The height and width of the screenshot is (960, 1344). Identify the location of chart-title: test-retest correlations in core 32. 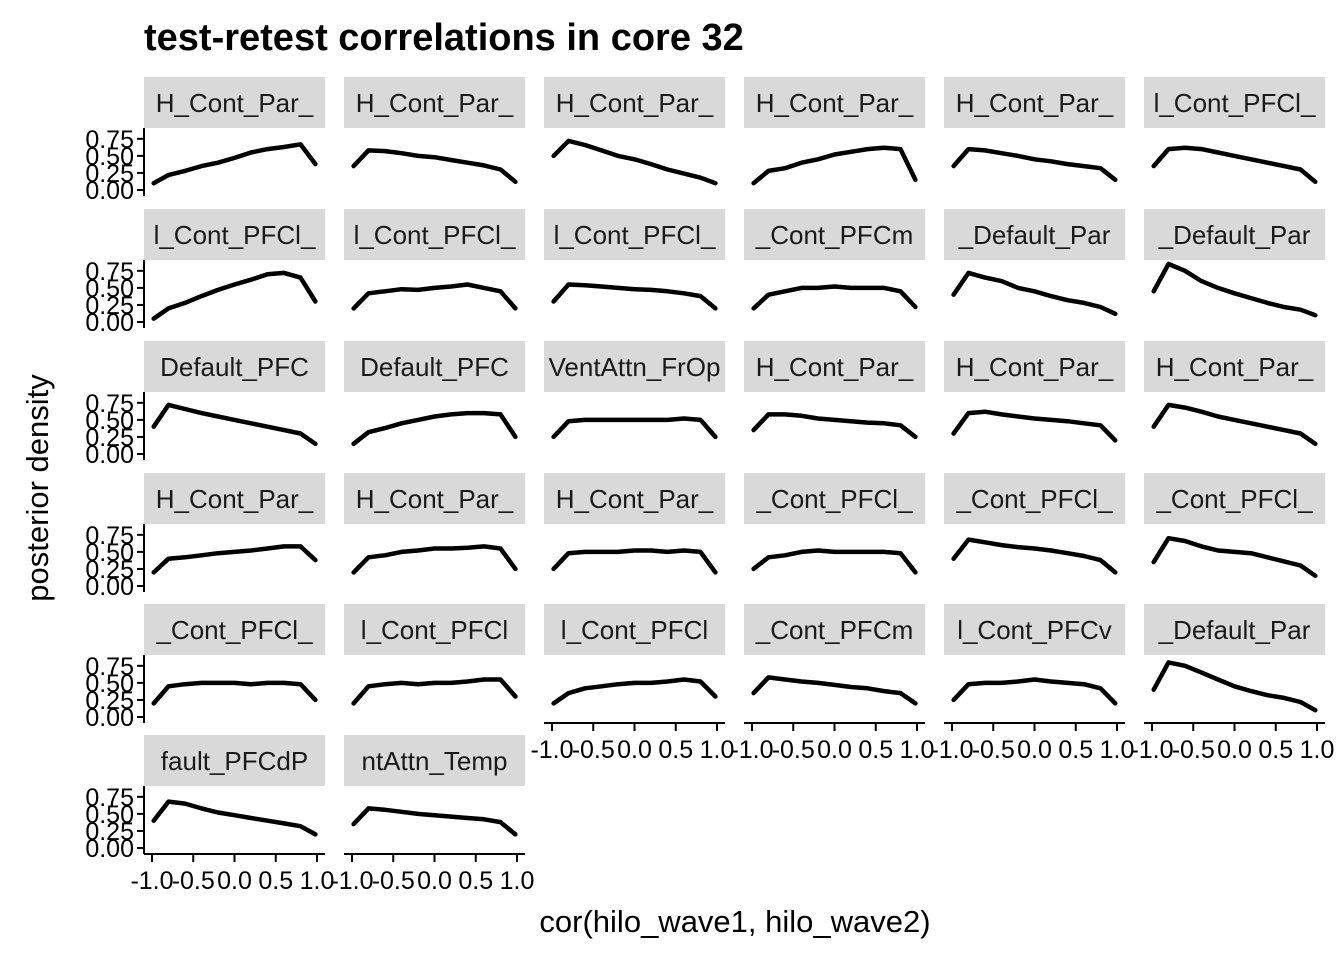
(444, 38).